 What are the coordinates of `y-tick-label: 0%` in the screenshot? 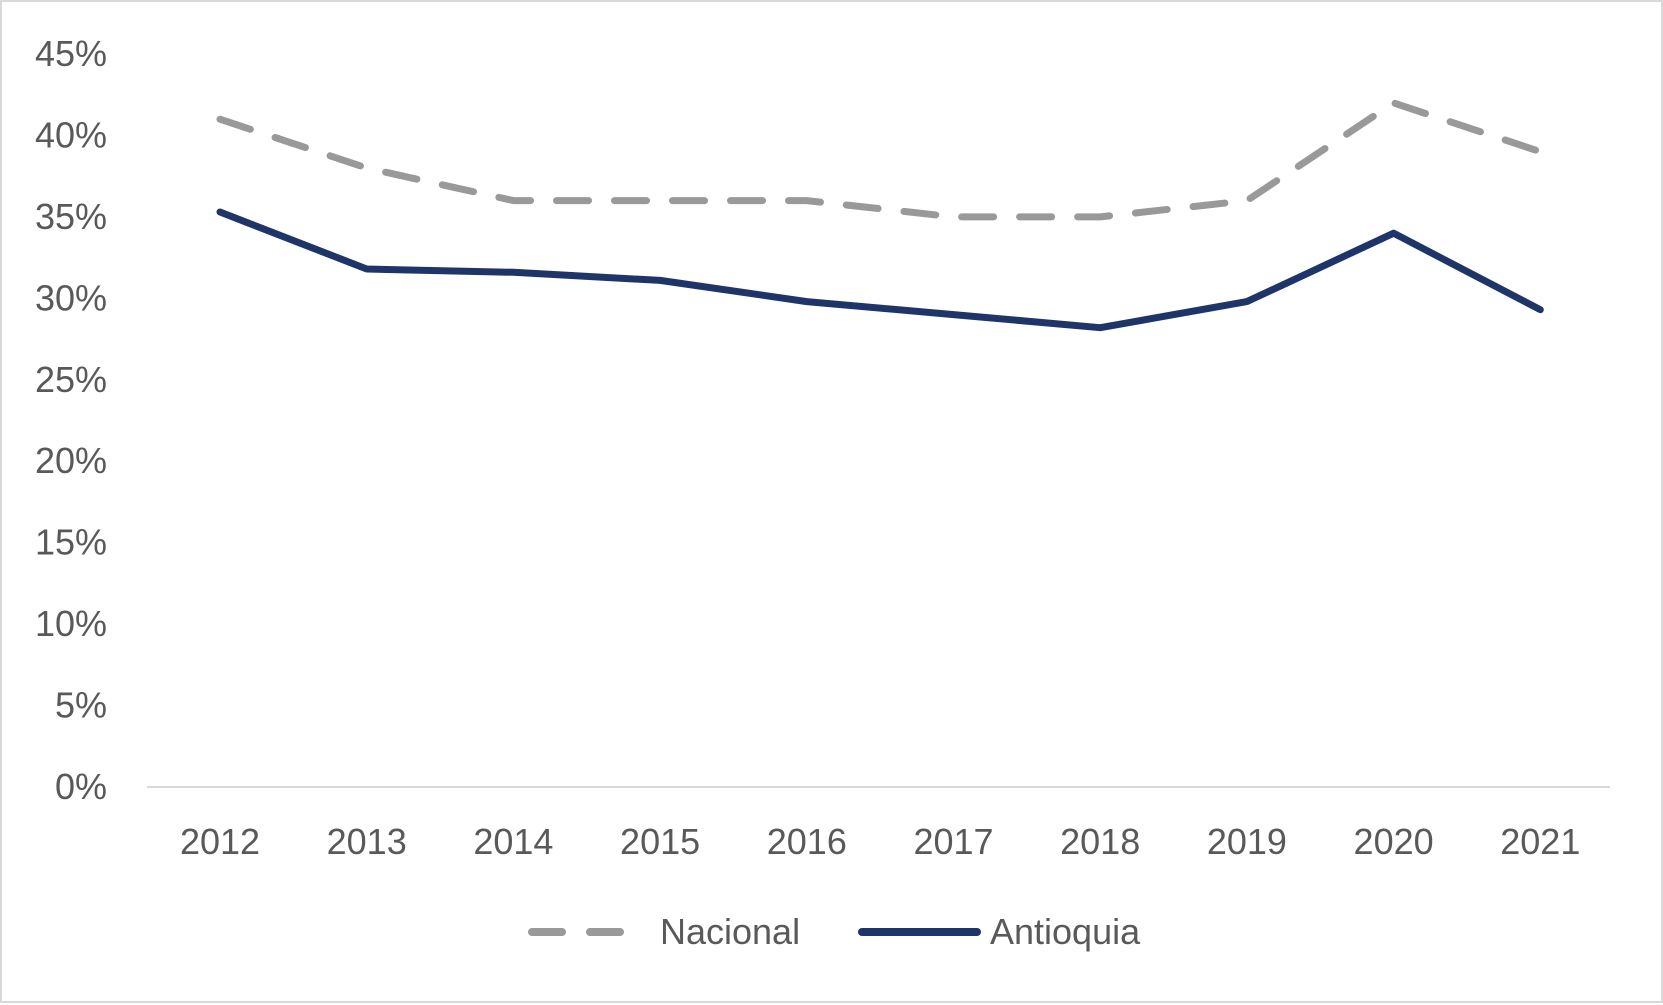 It's located at (81, 786).